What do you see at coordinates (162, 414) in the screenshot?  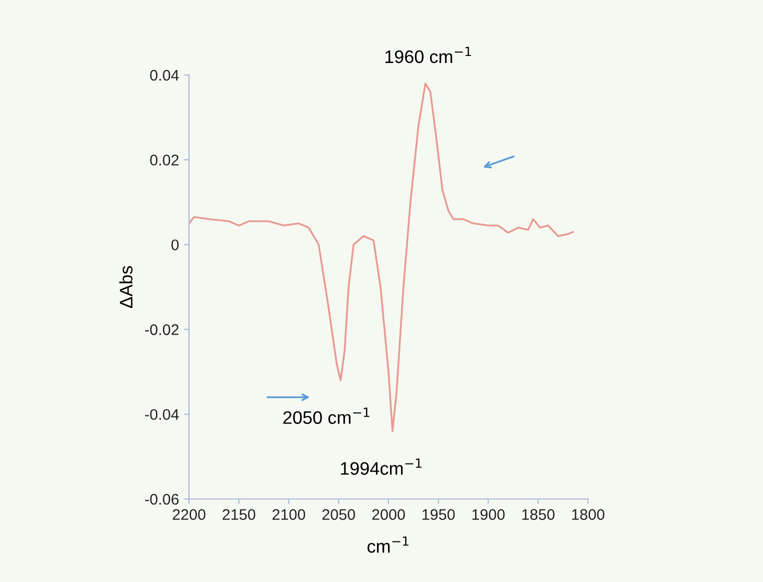 I see `y-tick-label: -0.04` at bounding box center [162, 414].